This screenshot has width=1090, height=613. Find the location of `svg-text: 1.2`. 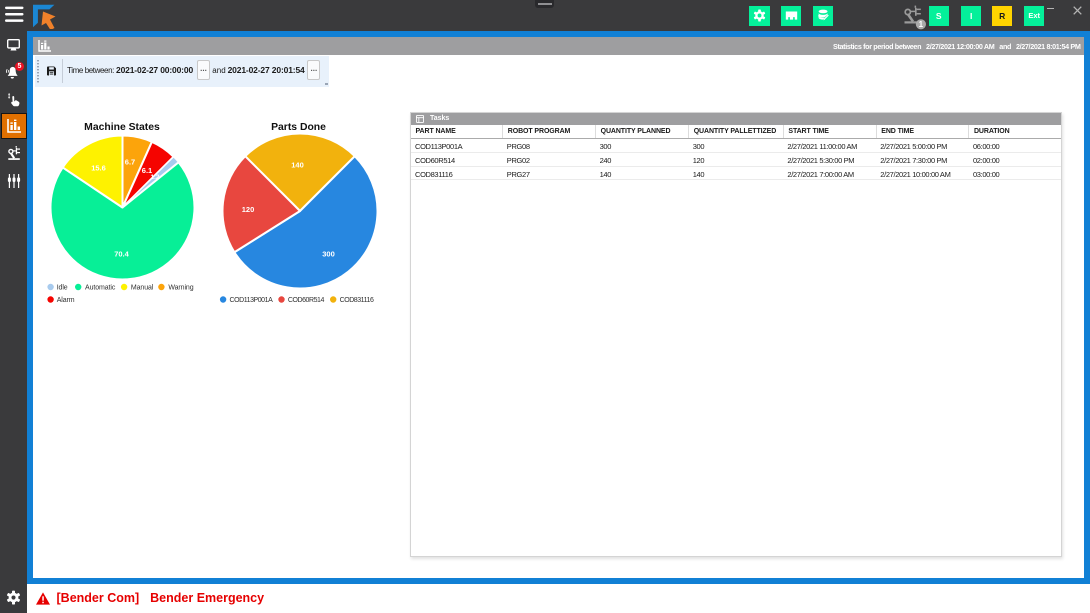

svg-text: 1.2 is located at coordinates (154, 177).